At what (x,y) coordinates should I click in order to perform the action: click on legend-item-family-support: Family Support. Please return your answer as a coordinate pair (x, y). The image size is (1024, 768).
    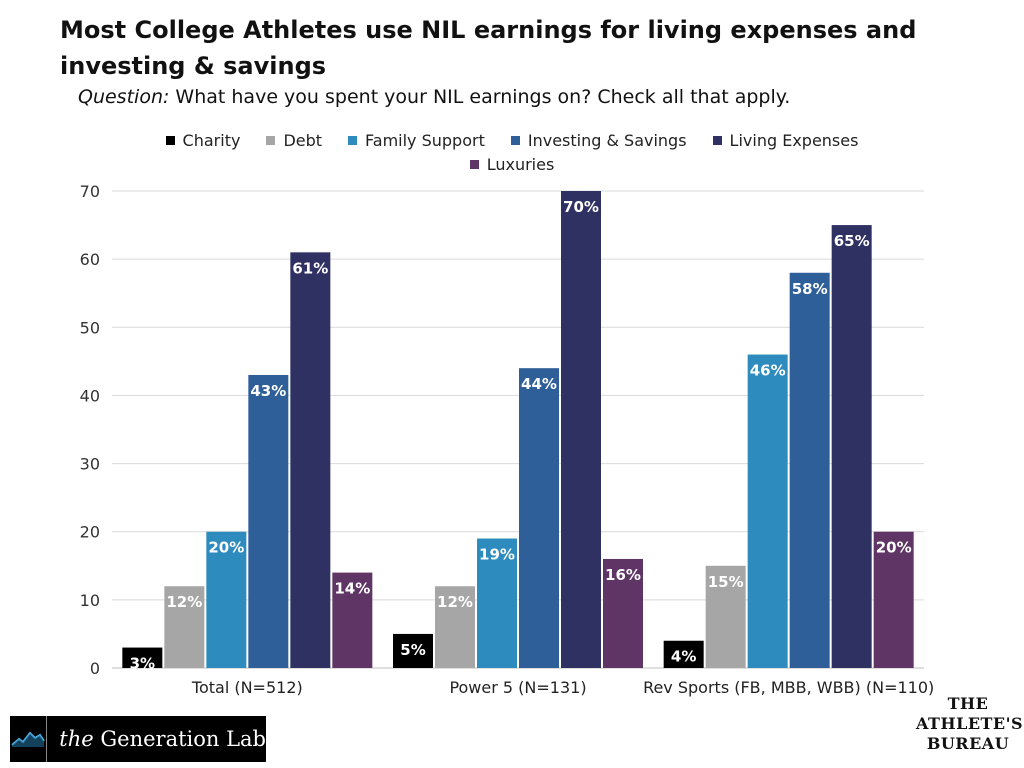
    Looking at the image, I should click on (416, 140).